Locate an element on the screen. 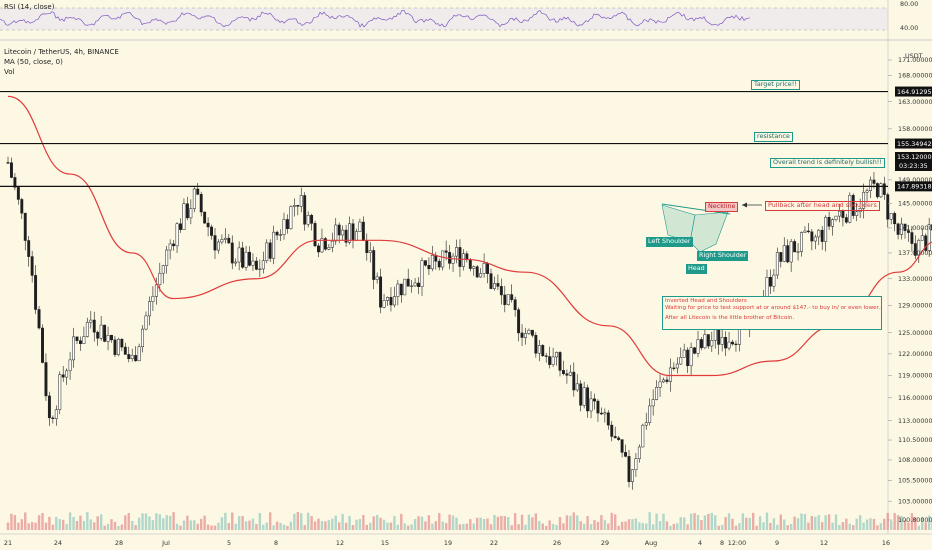  neckline-label: Neckline is located at coordinates (722, 207).